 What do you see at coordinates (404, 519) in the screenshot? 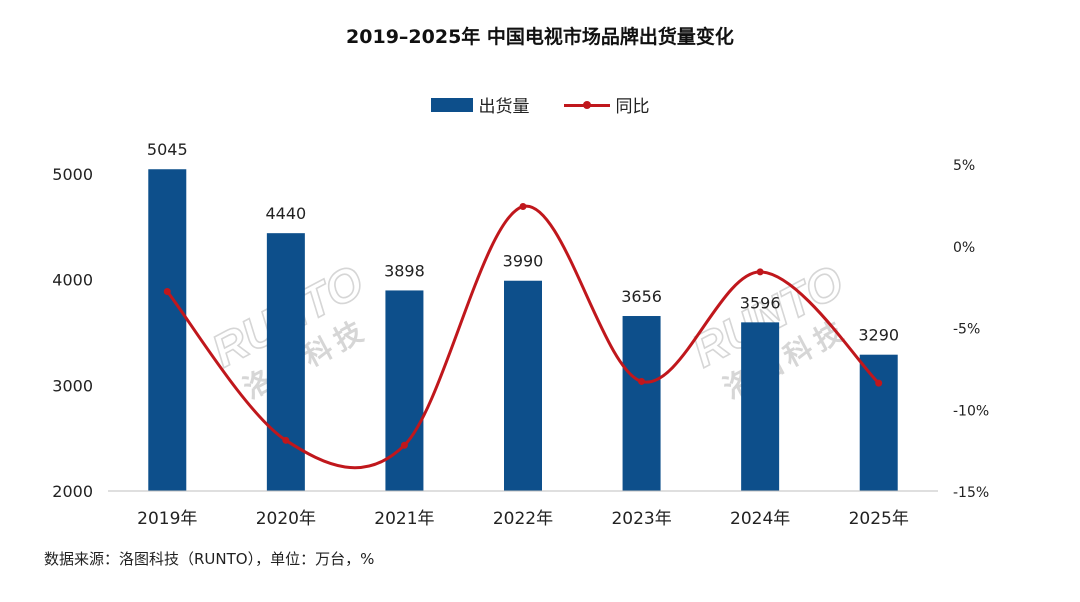
I see `x-tick-label: 2021年` at bounding box center [404, 519].